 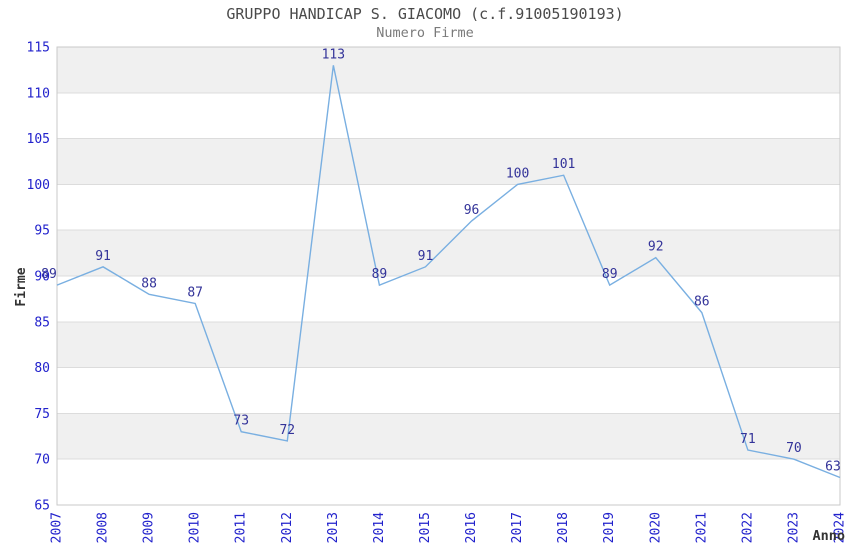 I want to click on y-tick-label: 75, so click(x=42, y=414).